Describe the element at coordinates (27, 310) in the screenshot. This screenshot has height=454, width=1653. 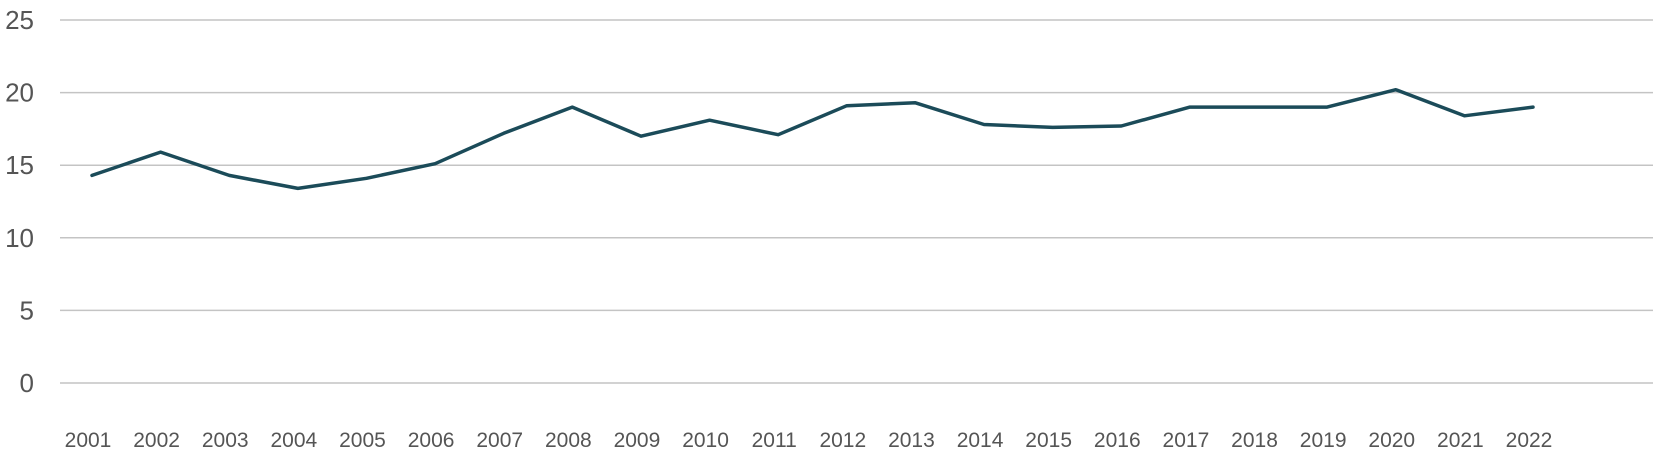
I see `y-tick-label: 5` at that location.